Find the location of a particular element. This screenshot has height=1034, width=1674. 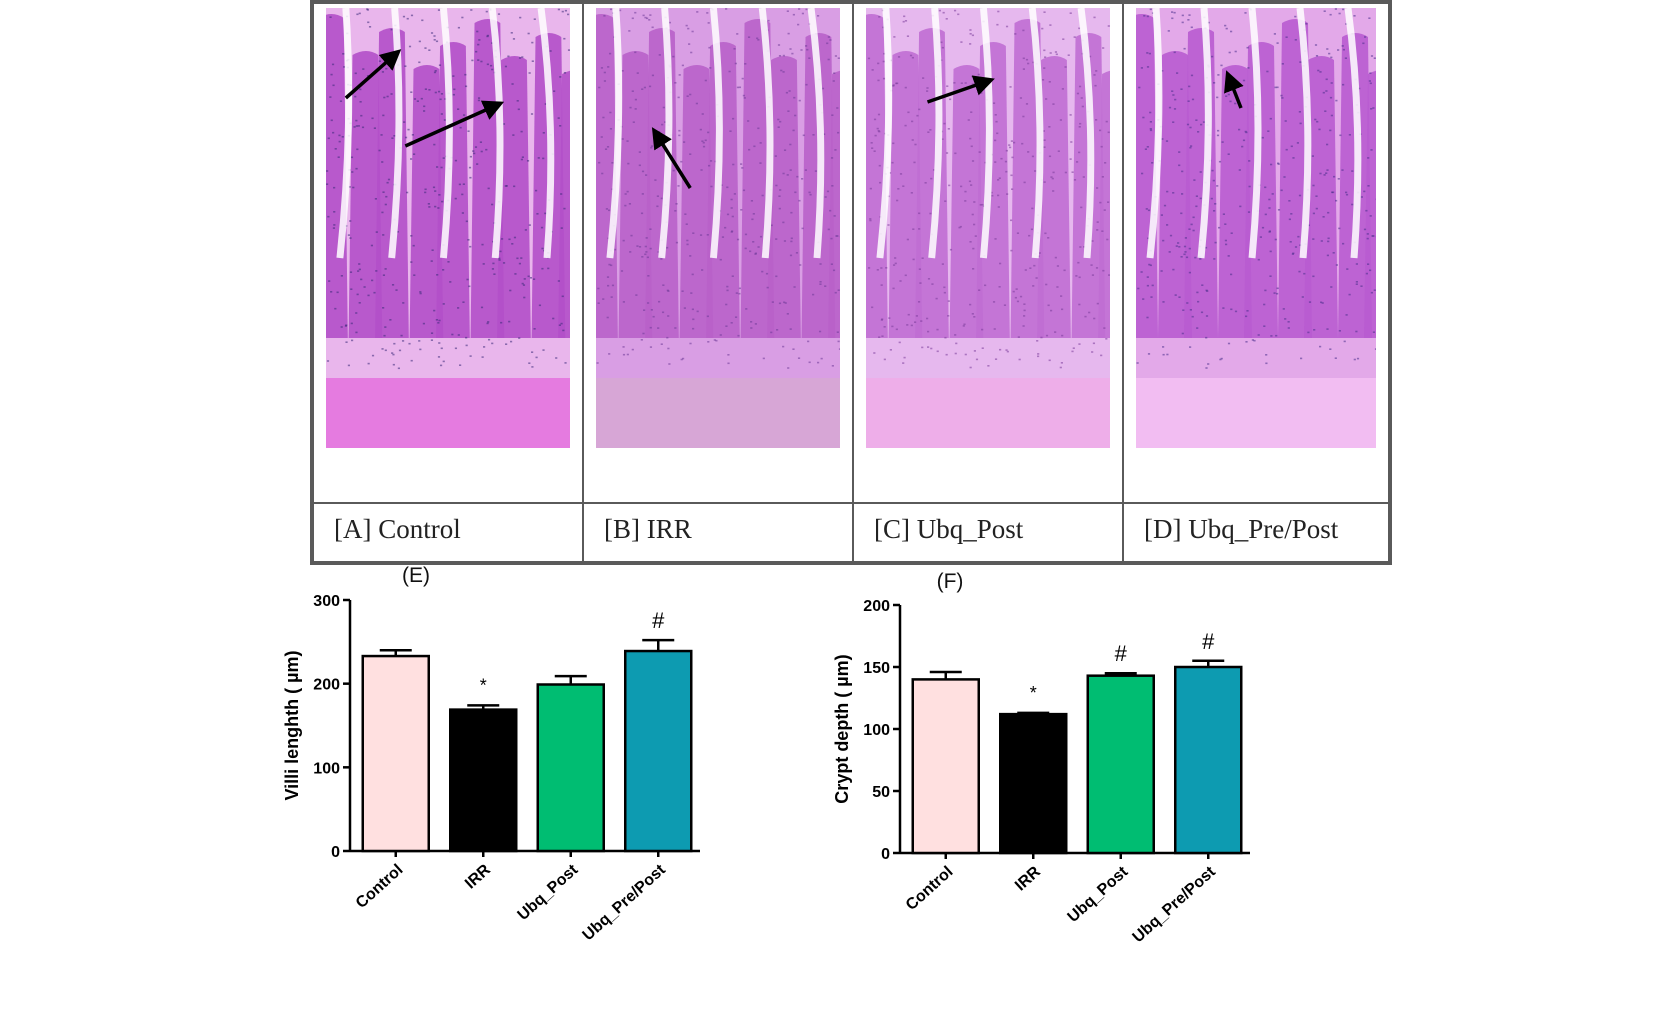

villus-shape is located at coordinates (365, 194).